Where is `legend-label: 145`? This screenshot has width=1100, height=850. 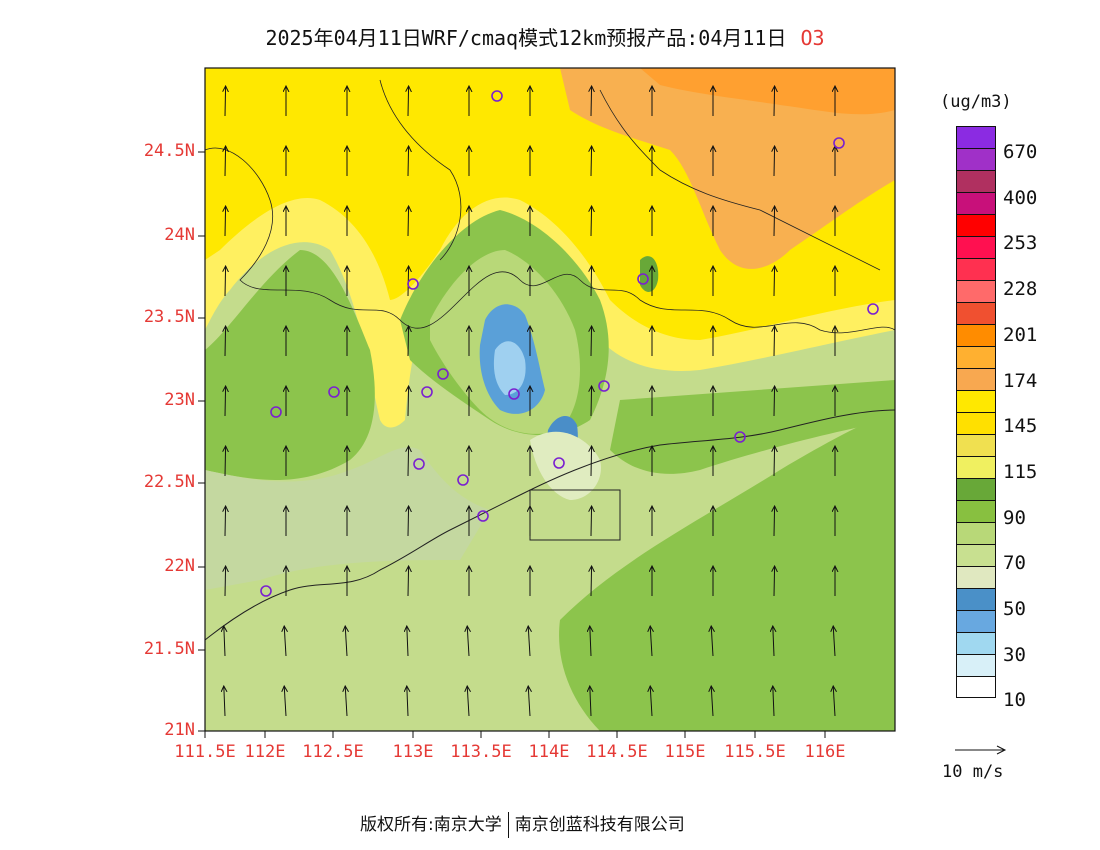 legend-label: 145 is located at coordinates (1020, 426).